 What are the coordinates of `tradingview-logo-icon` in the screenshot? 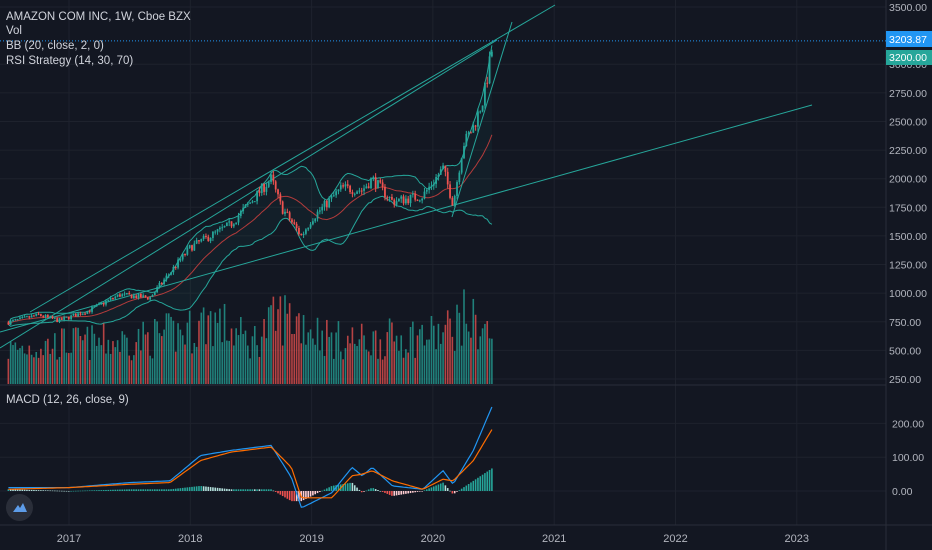 It's located at (19, 507).